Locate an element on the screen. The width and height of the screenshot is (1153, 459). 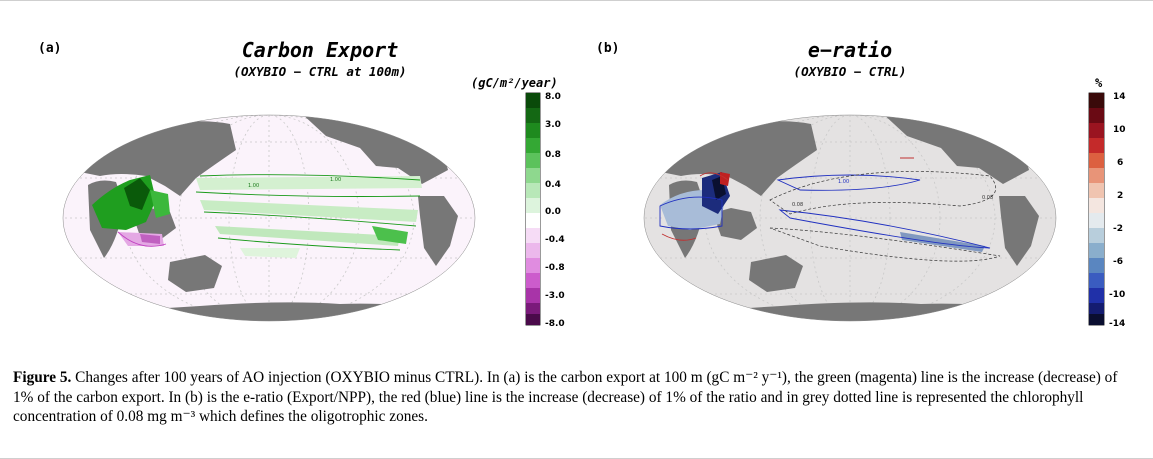
carbon-positive-a is located at coordinates (257, 216).